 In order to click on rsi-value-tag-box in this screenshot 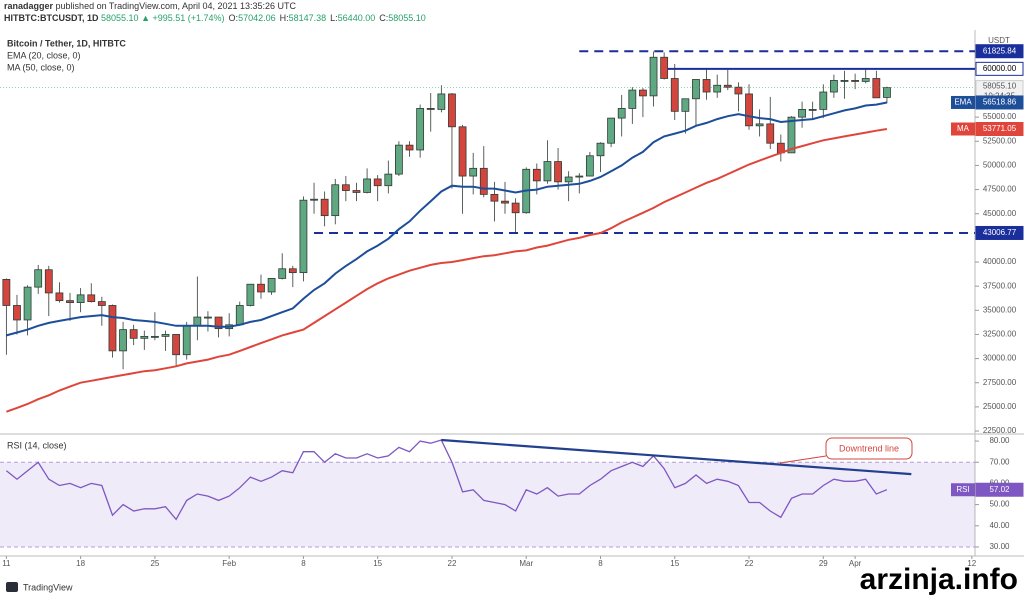, I will do `click(963, 490)`.